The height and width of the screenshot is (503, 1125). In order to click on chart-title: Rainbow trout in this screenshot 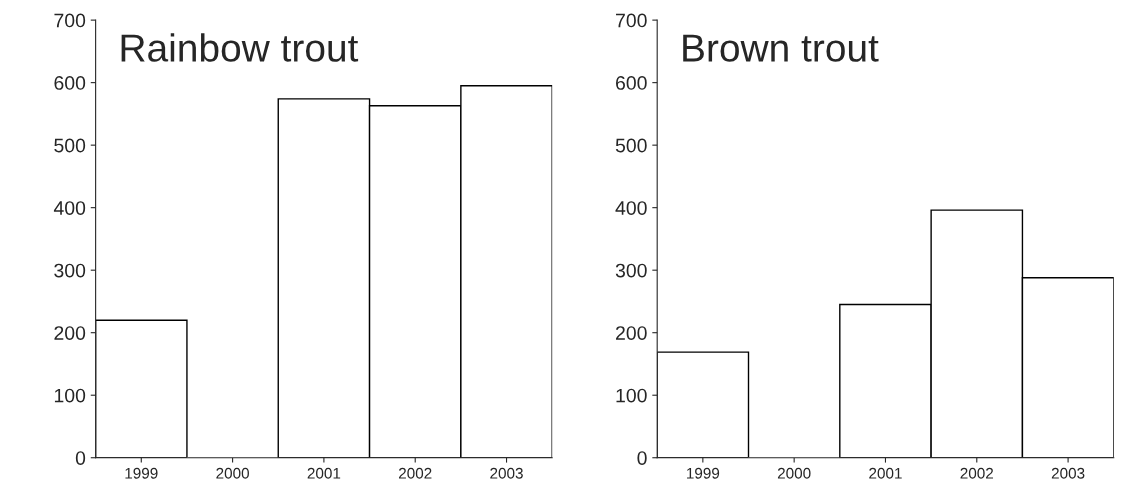, I will do `click(240, 47)`.